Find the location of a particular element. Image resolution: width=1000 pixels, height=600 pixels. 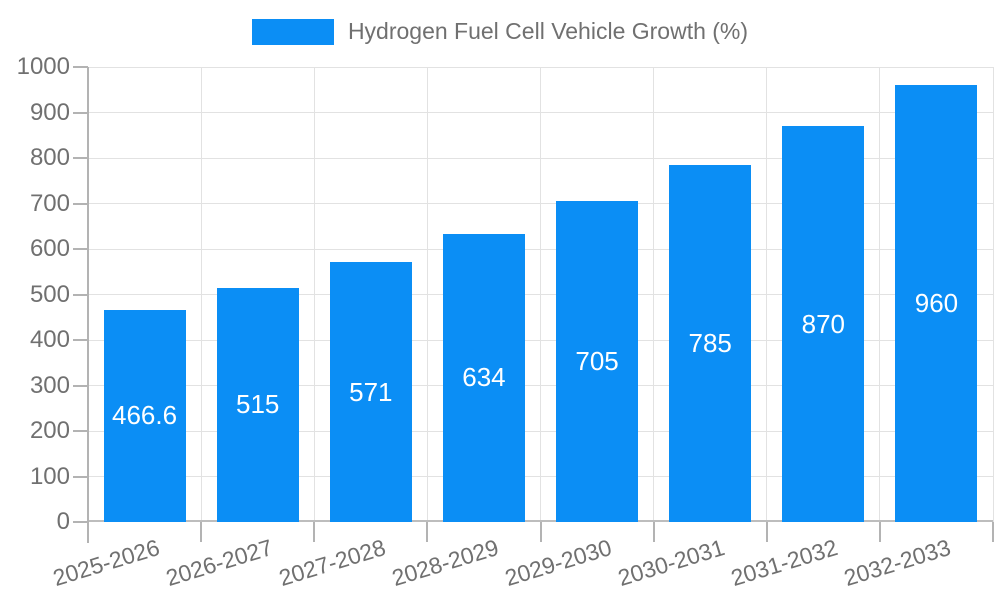

bar-value-label: 571 is located at coordinates (371, 391).